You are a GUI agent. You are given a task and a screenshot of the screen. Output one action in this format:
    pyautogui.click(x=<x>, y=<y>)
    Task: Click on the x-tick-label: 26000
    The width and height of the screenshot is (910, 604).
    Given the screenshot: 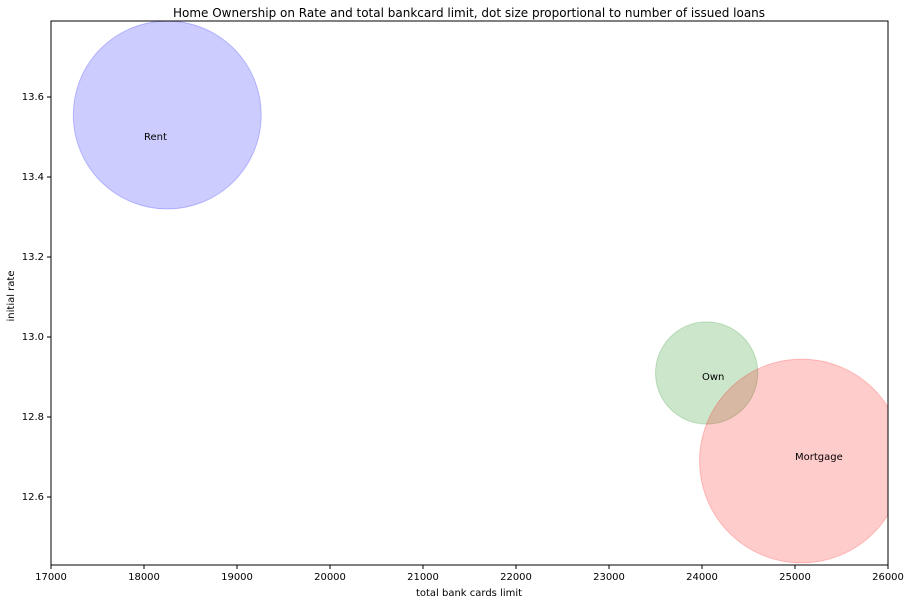 What is the action you would take?
    pyautogui.click(x=888, y=577)
    